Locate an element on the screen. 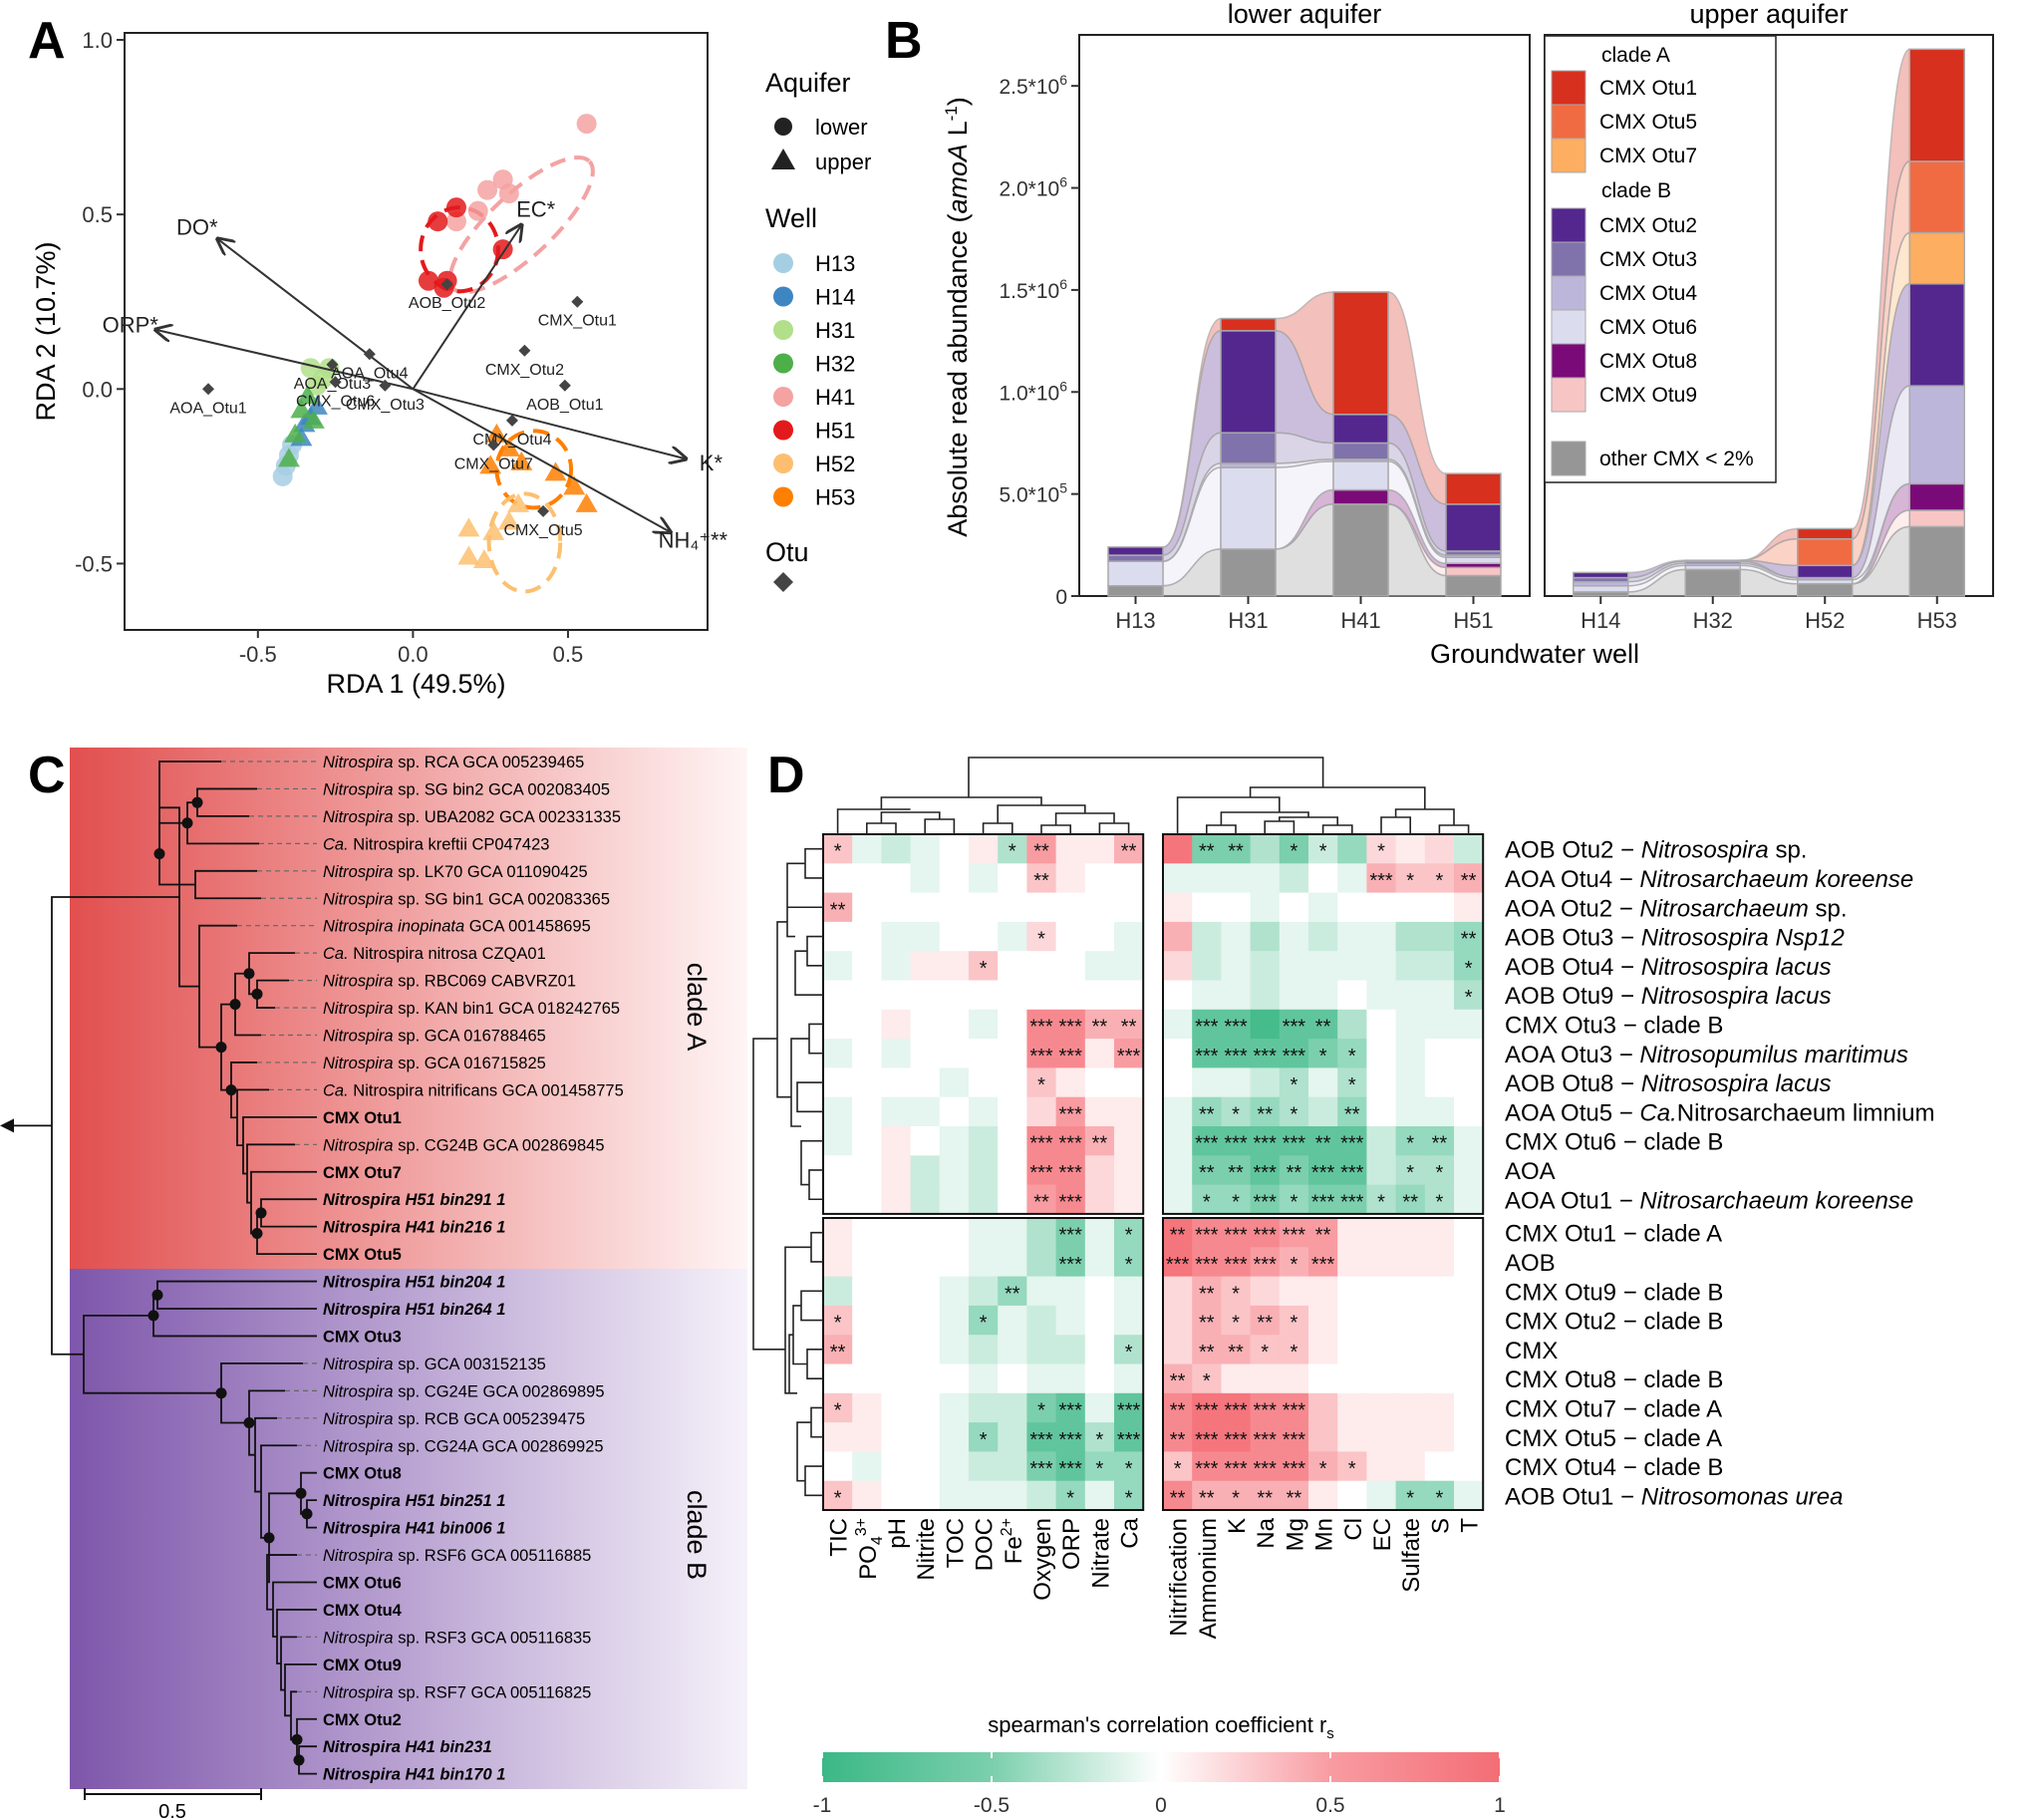 The image size is (2018, 1820). row-label: CMX Otu2 − clade B is located at coordinates (1614, 1322).